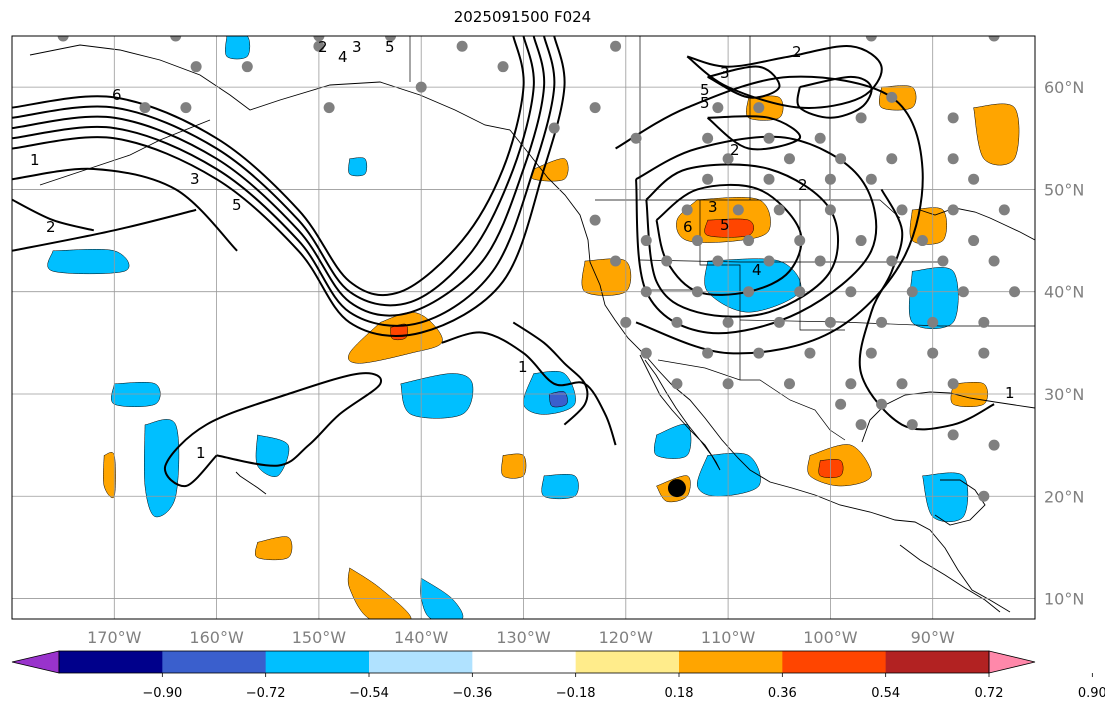 The image size is (1105, 712). What do you see at coordinates (270, 87) in the screenshot?
I see `coastline-alaska` at bounding box center [270, 87].